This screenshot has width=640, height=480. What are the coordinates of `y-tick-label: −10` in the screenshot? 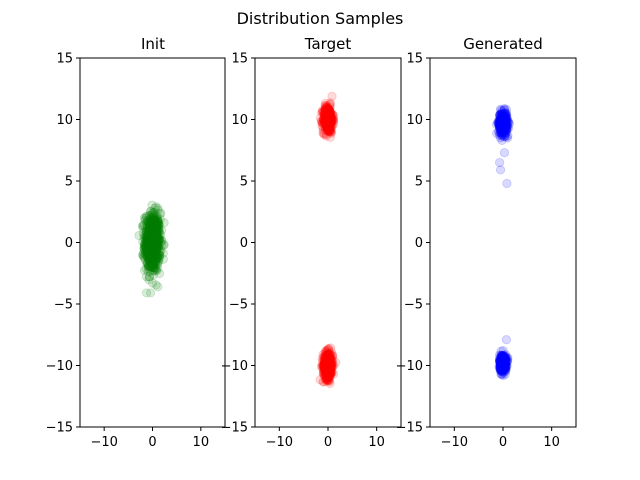 It's located at (59, 366).